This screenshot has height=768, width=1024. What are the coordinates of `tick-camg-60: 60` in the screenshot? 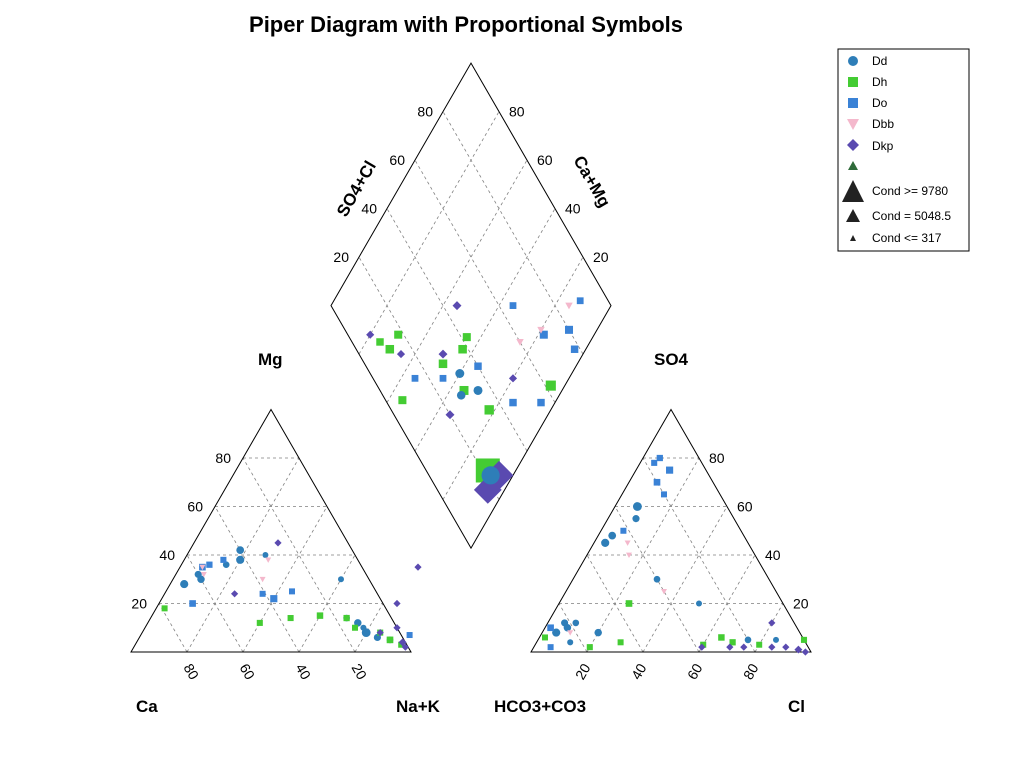 It's located at (545, 160).